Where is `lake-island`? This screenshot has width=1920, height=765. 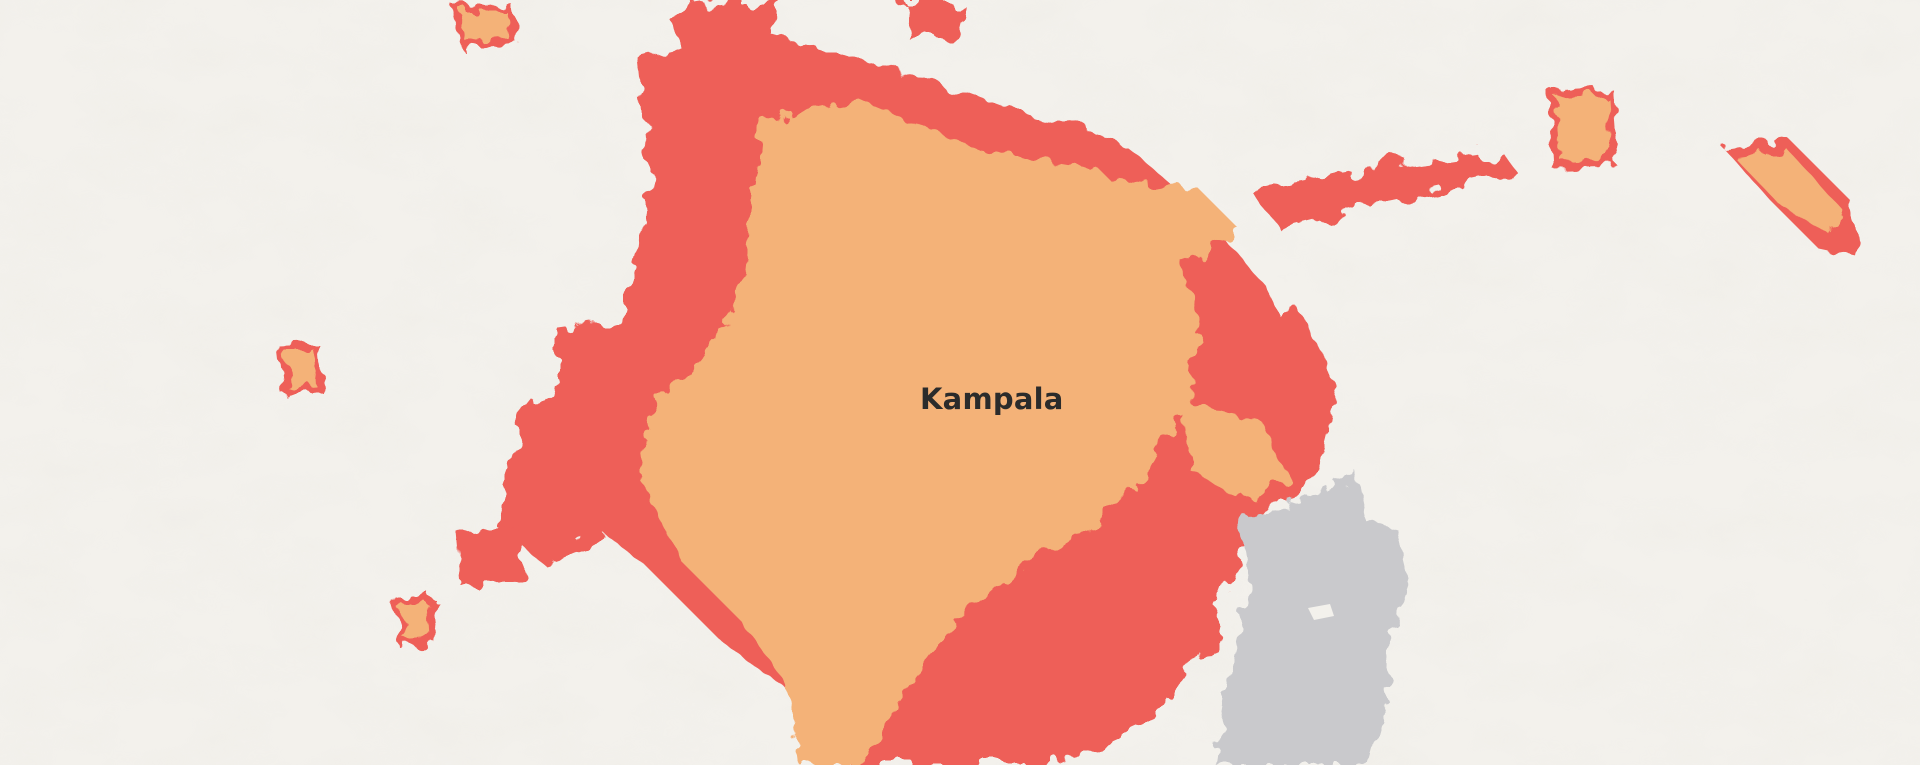
lake-island is located at coordinates (1321, 612).